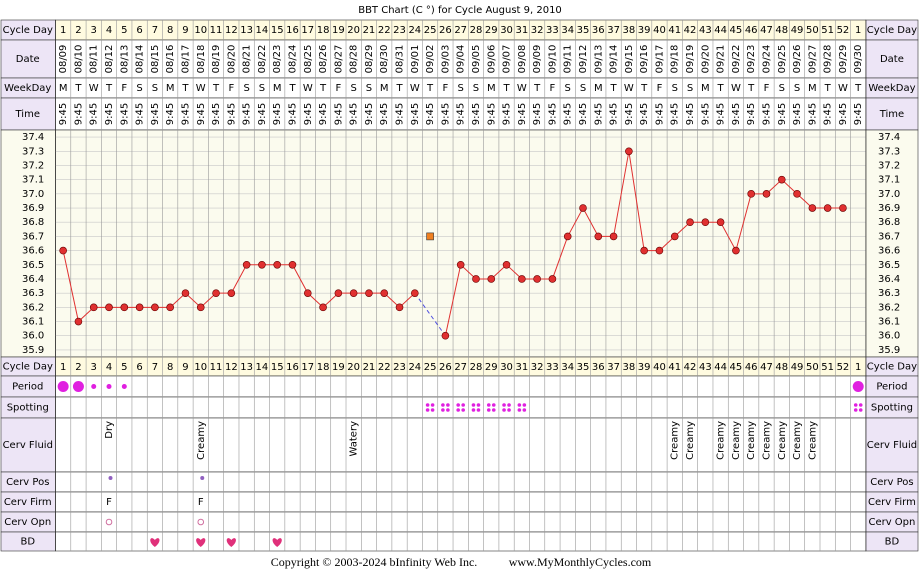 Image resolution: width=920 pixels, height=572 pixels. I want to click on cycle-day: 35, so click(583, 30).